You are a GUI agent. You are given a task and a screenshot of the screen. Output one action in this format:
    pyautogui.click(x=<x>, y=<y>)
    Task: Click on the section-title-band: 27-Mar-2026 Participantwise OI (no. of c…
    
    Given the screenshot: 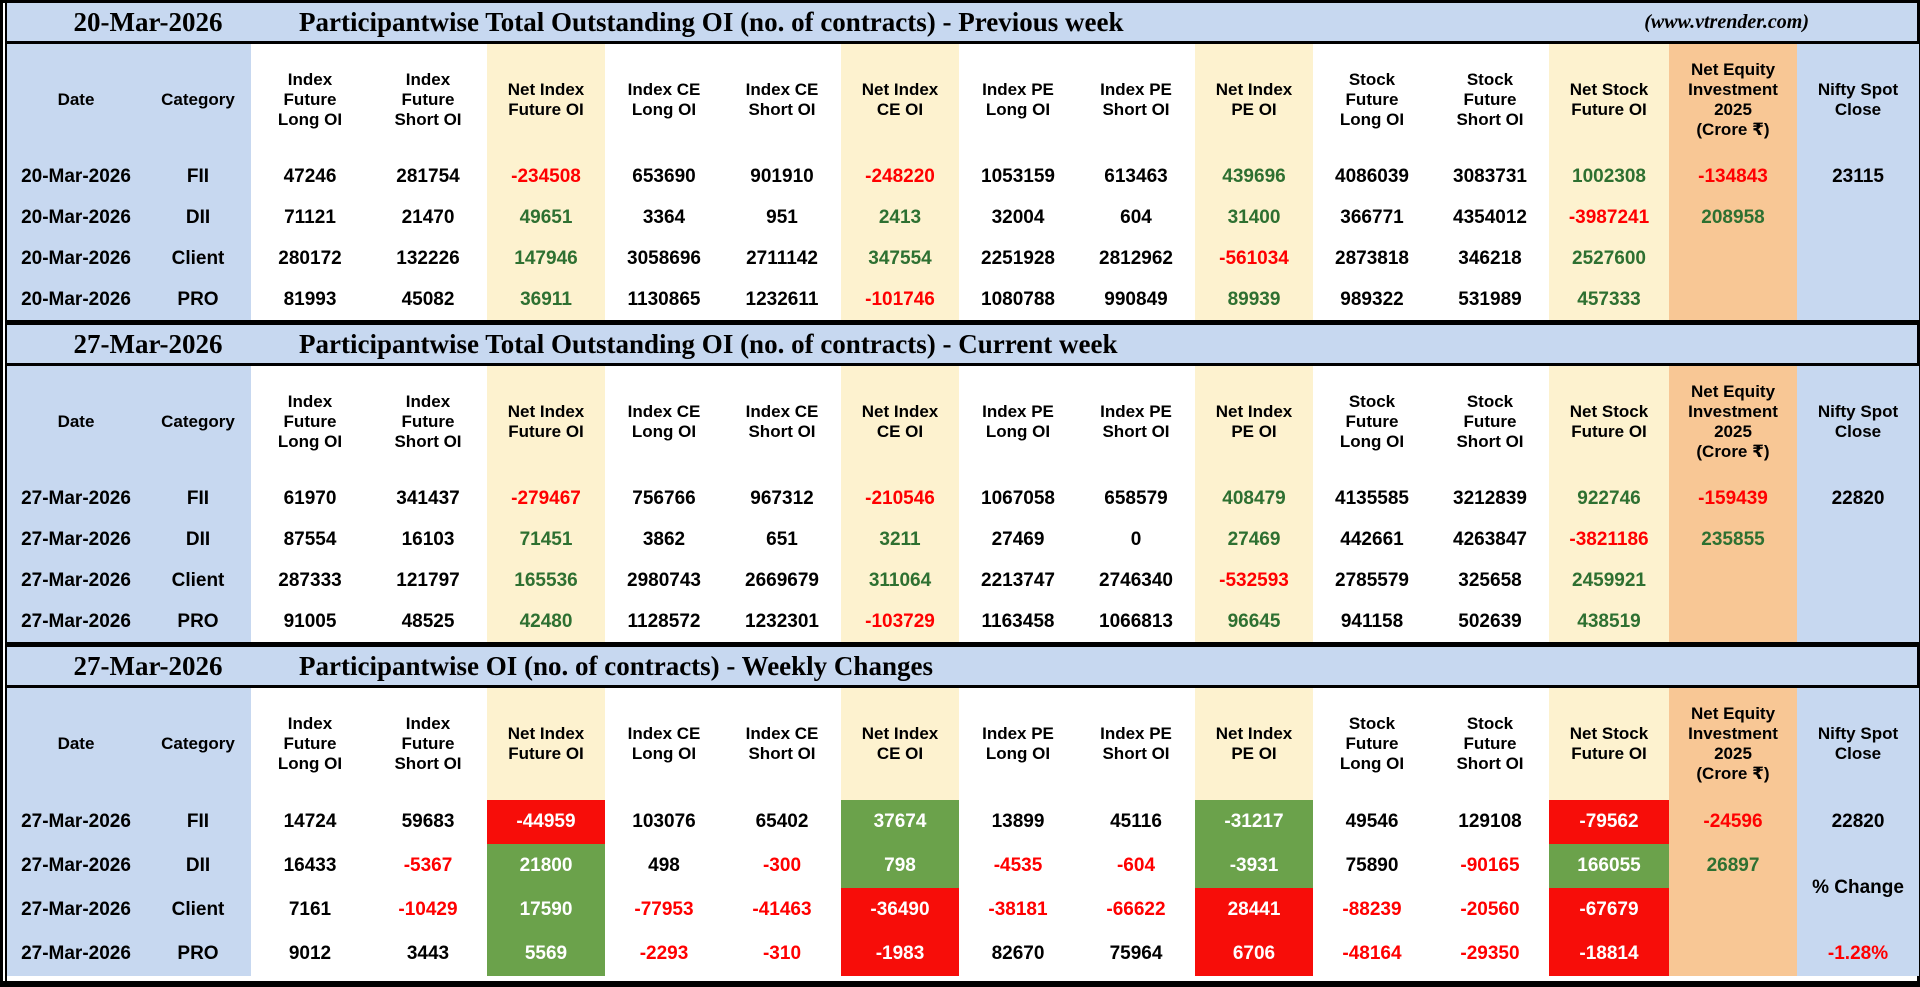 What is the action you would take?
    pyautogui.click(x=962, y=667)
    